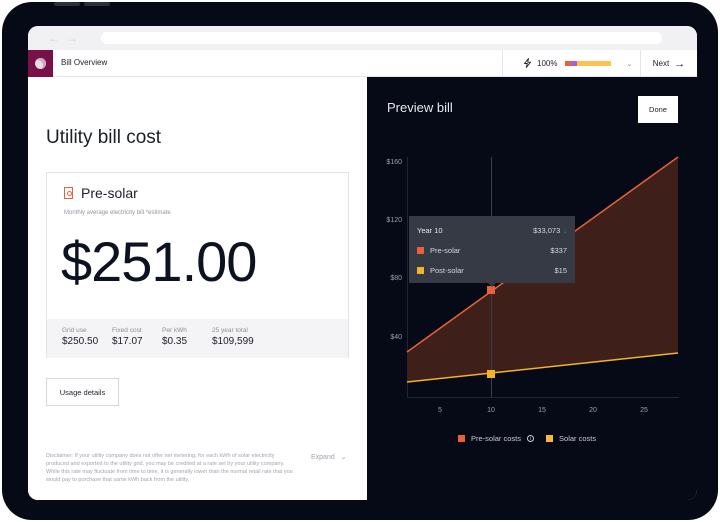 Image resolution: width=720 pixels, height=522 pixels. I want to click on arrow-right-icon: →, so click(680, 63).